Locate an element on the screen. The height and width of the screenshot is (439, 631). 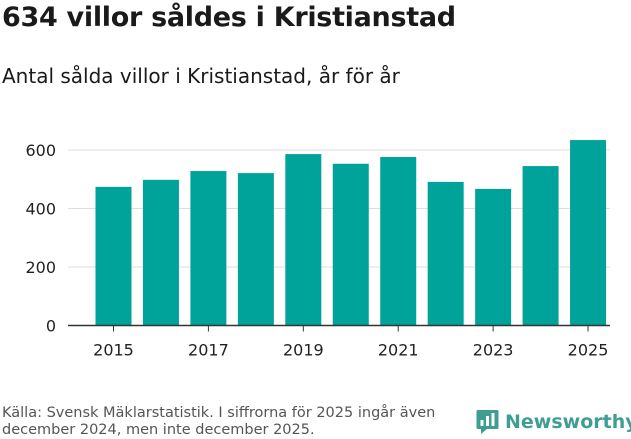
bar-2016 is located at coordinates (160, 252).